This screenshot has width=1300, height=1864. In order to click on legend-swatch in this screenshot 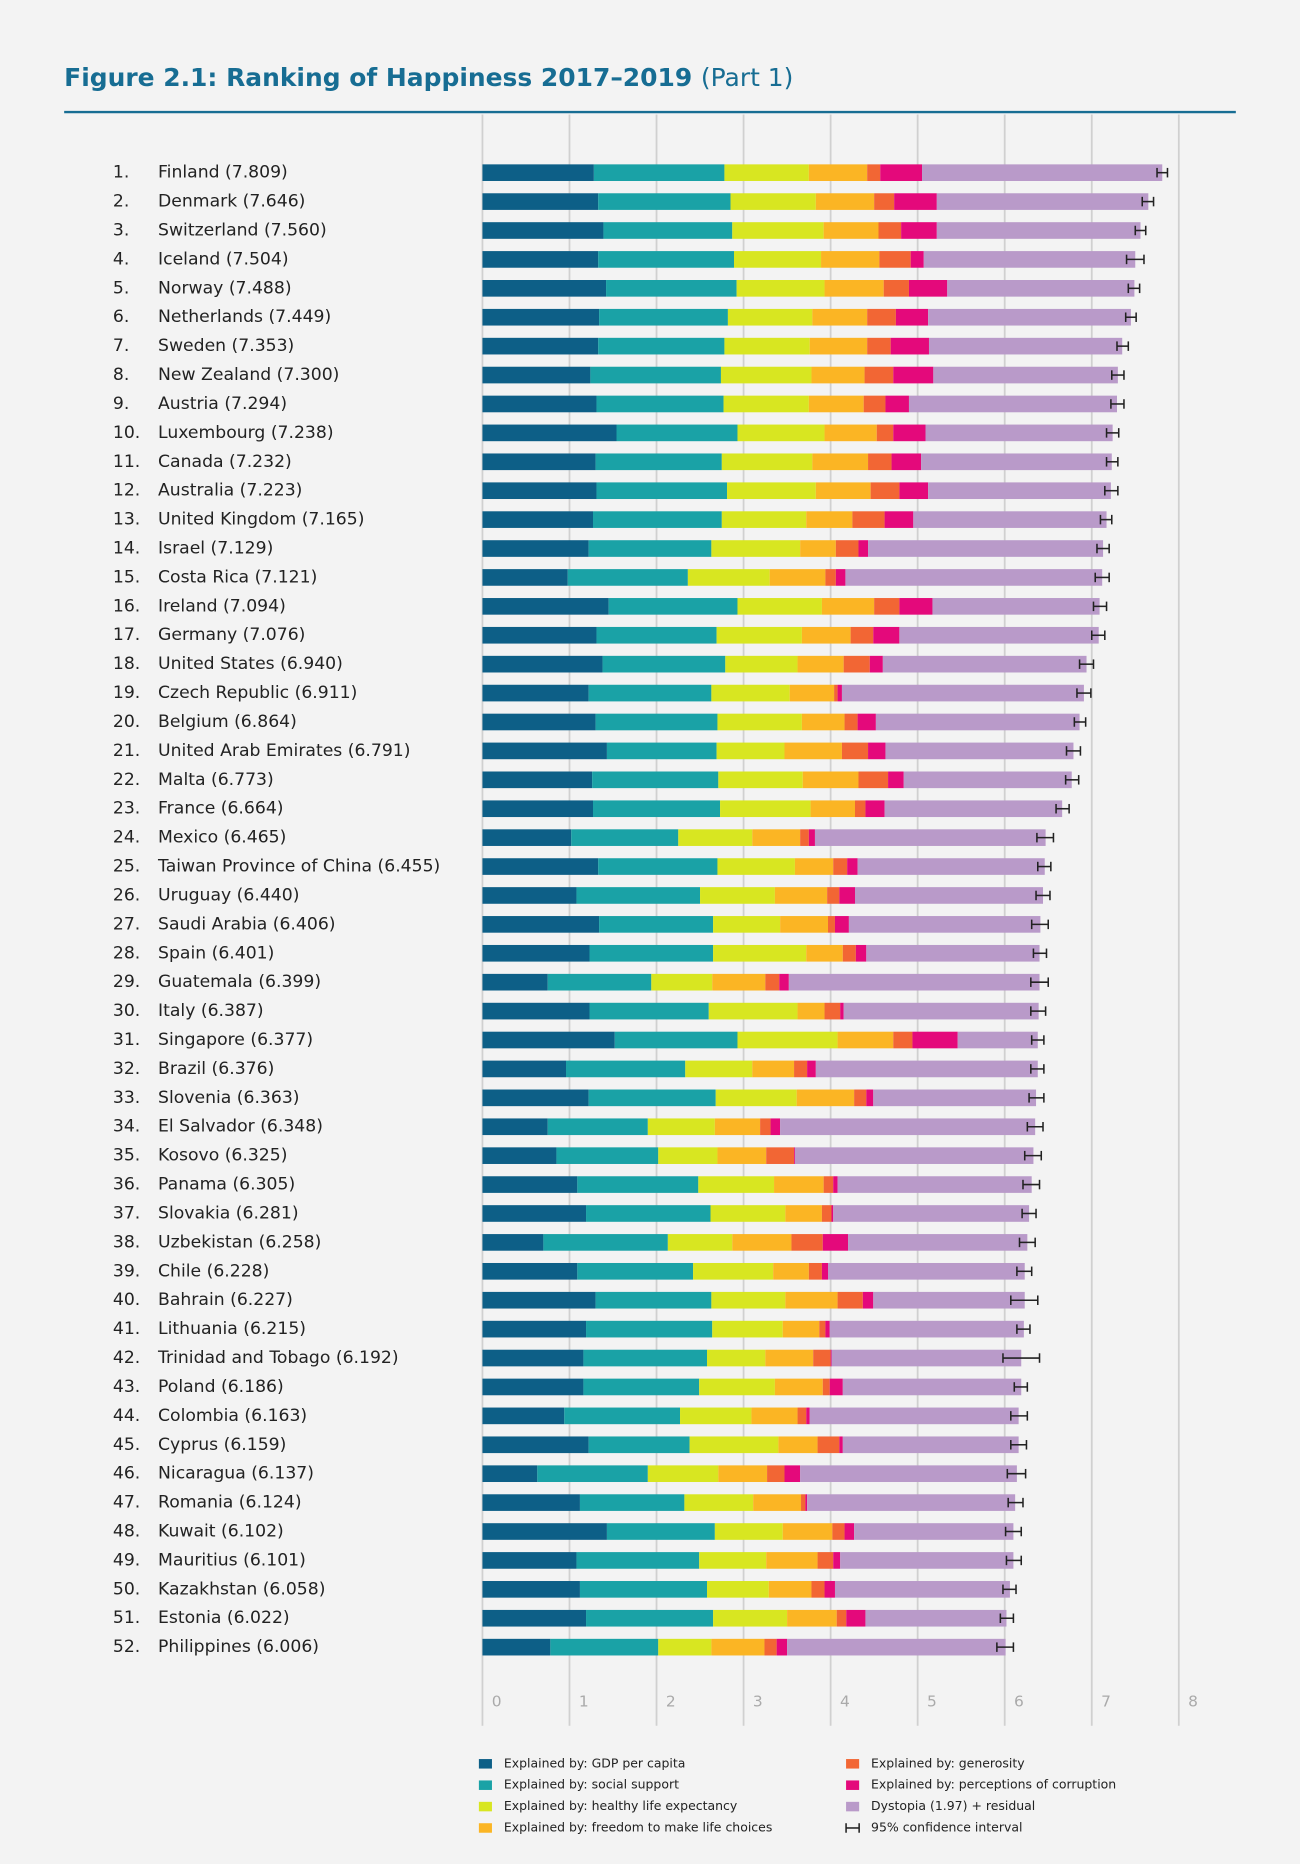, I will do `click(853, 1785)`.